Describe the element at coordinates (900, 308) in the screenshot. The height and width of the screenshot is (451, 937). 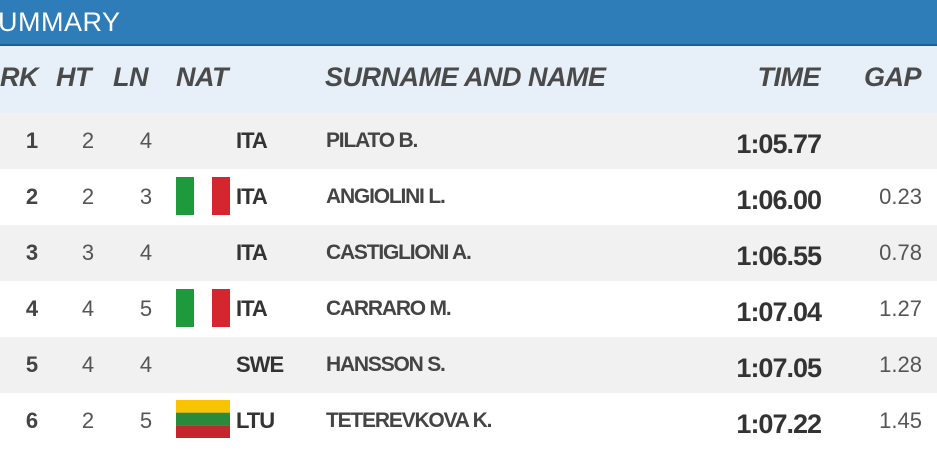
I see `gap: 1.27` at that location.